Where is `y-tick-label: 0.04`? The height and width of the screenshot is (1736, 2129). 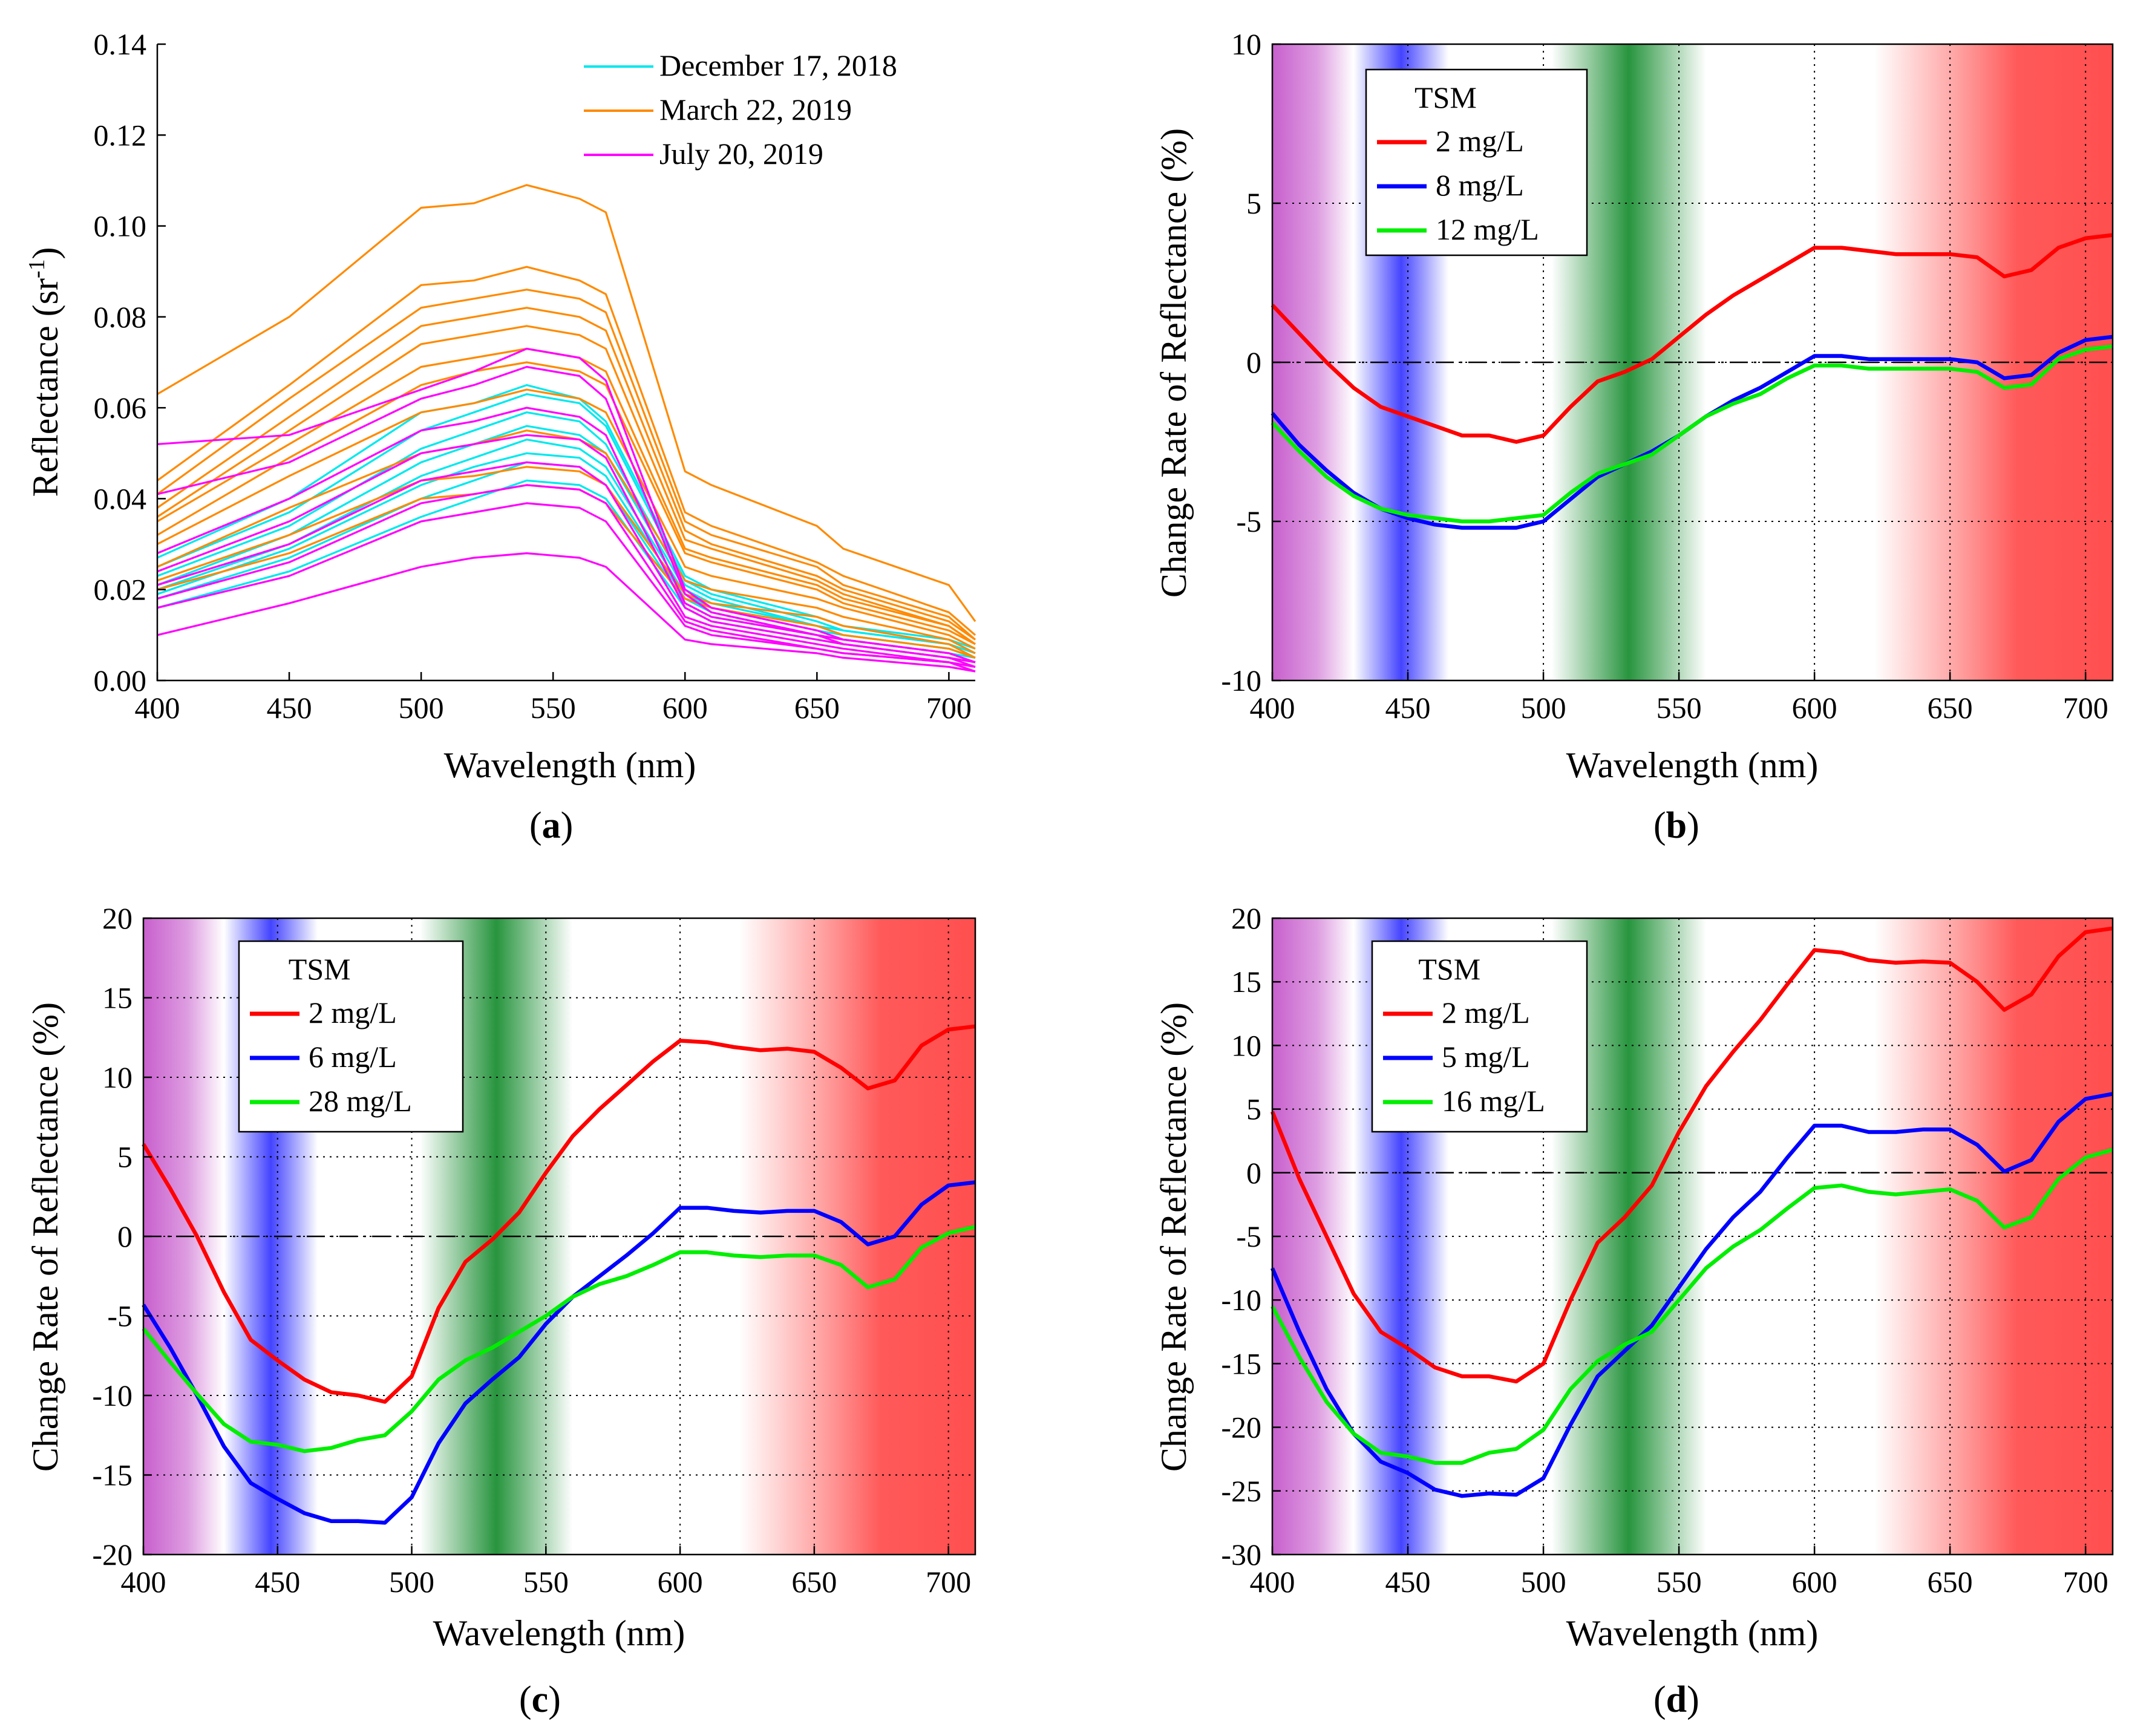
y-tick-label: 0.04 is located at coordinates (120, 498).